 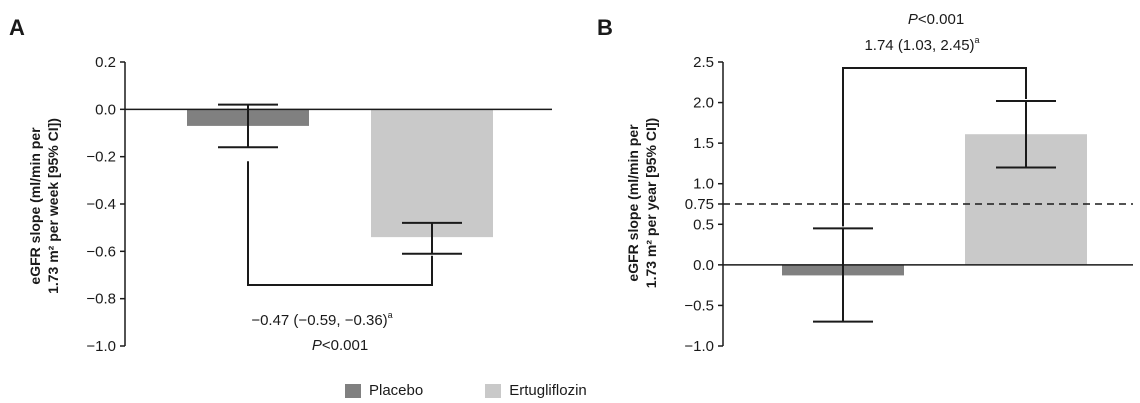 I want to click on panel-b-ylabel-line1: eGFR slope (ml/min per, so click(x=633, y=203).